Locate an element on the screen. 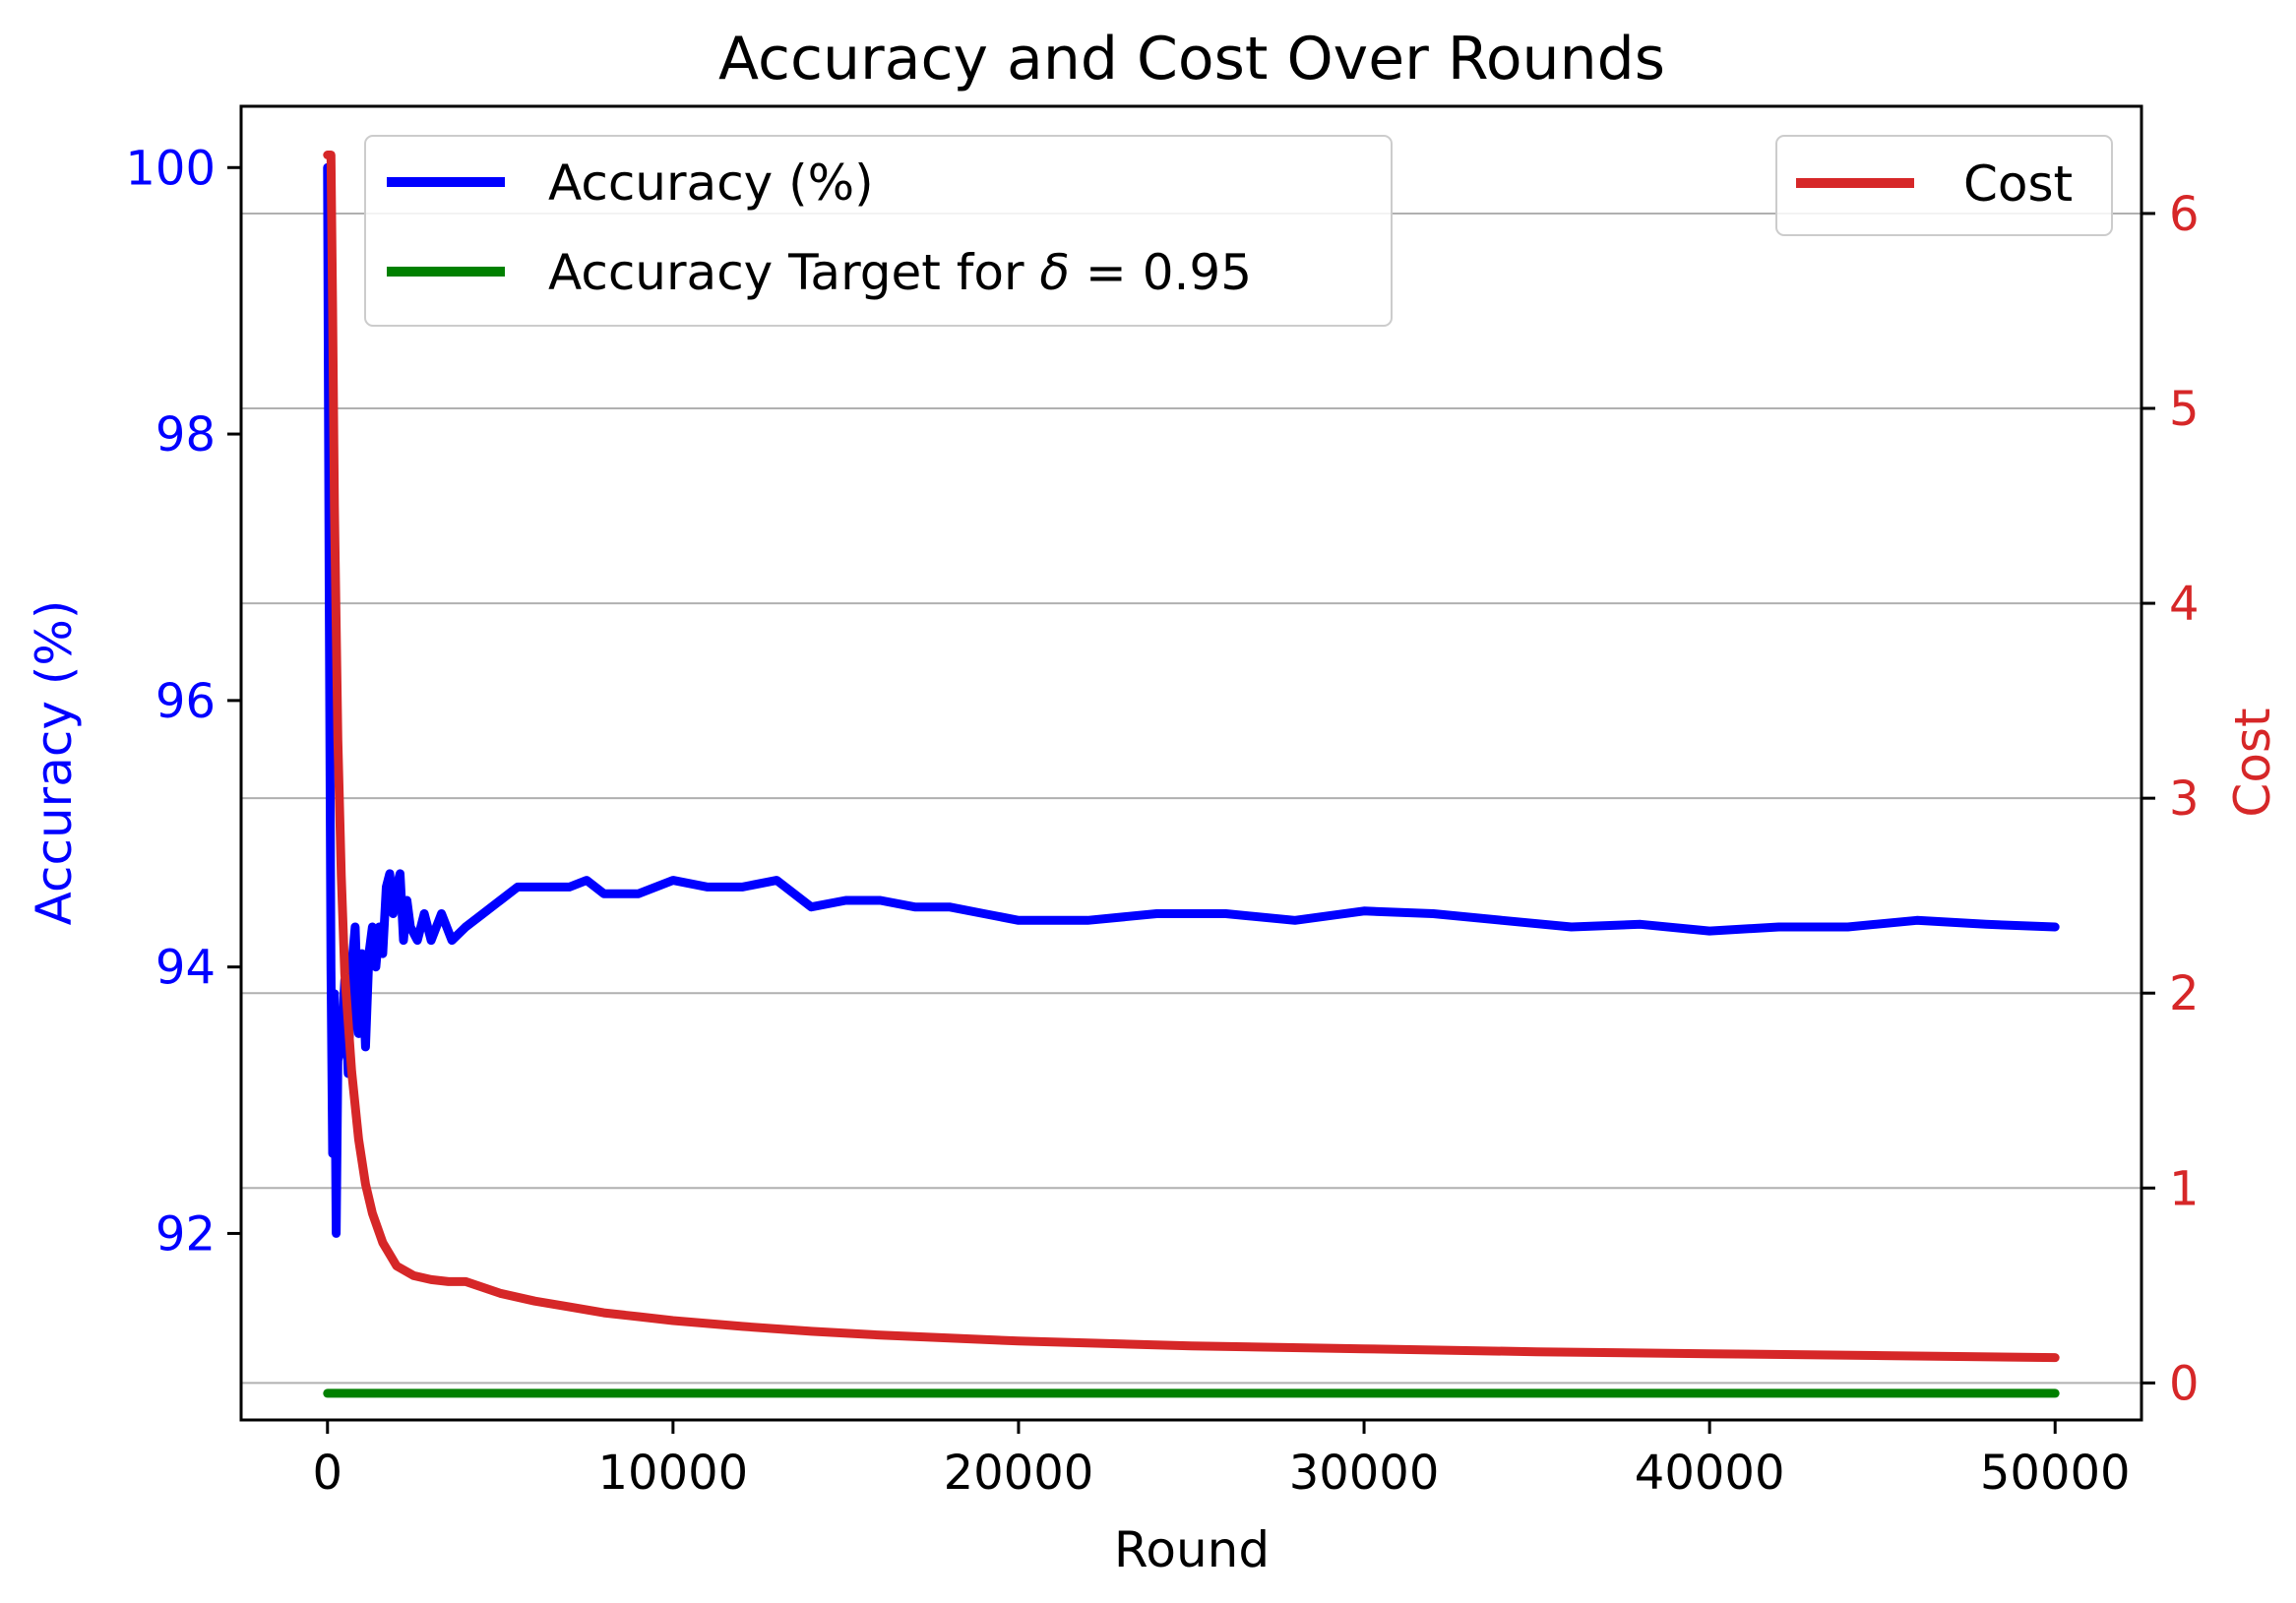  legend-label-target: Accuracy Target for δ = 0.95 is located at coordinates (900, 272).